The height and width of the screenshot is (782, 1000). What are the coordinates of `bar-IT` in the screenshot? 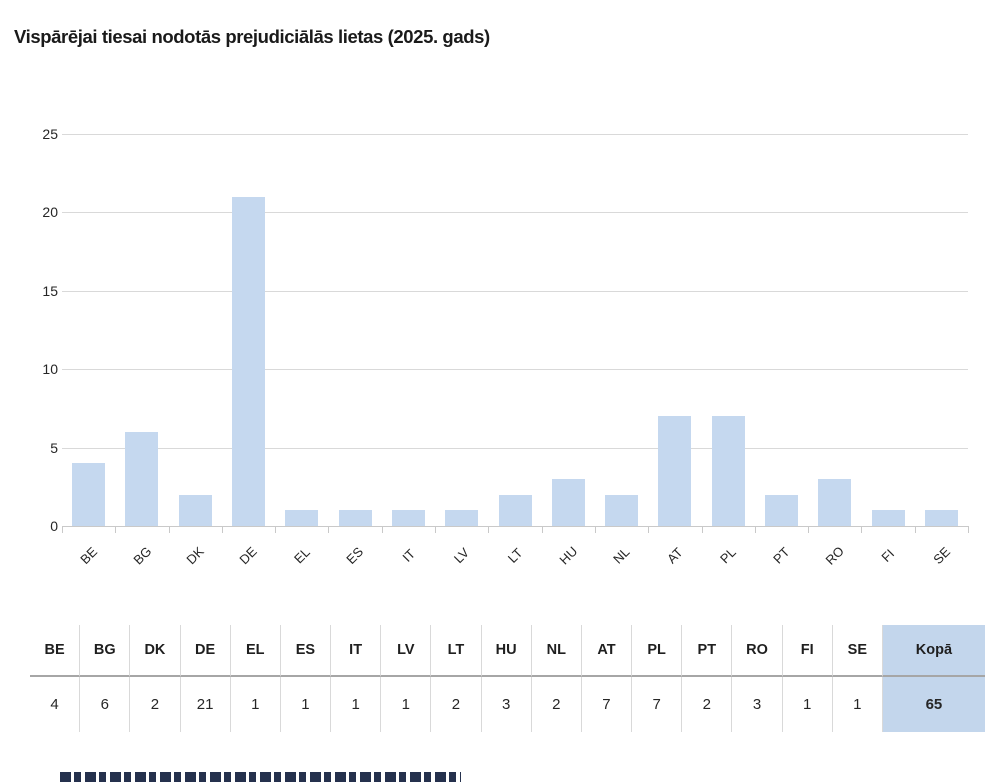 It's located at (408, 518).